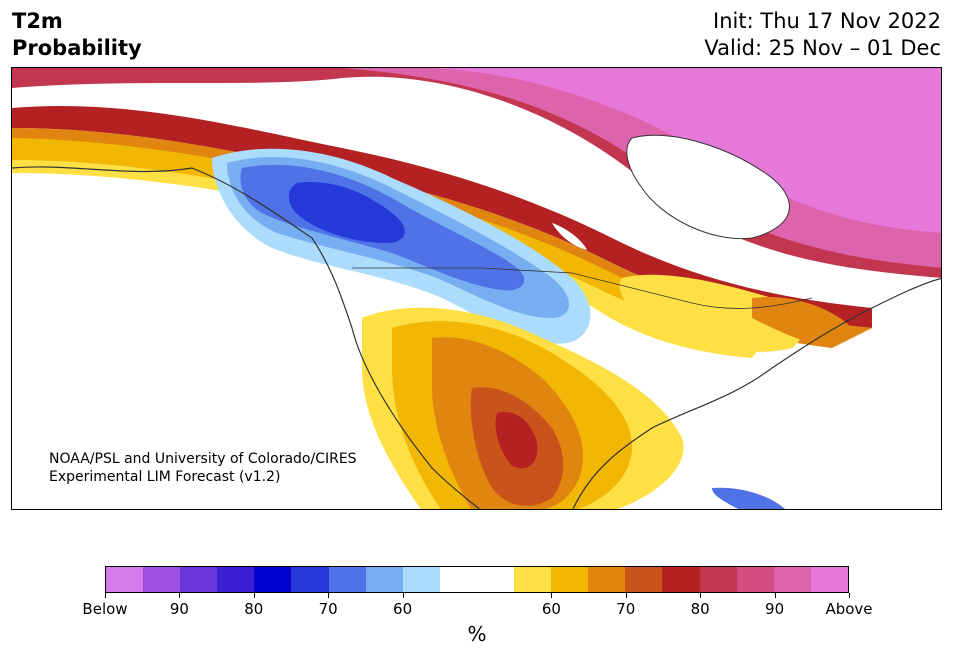  What do you see at coordinates (77, 35) in the screenshot?
I see `map-title: T2m Probability` at bounding box center [77, 35].